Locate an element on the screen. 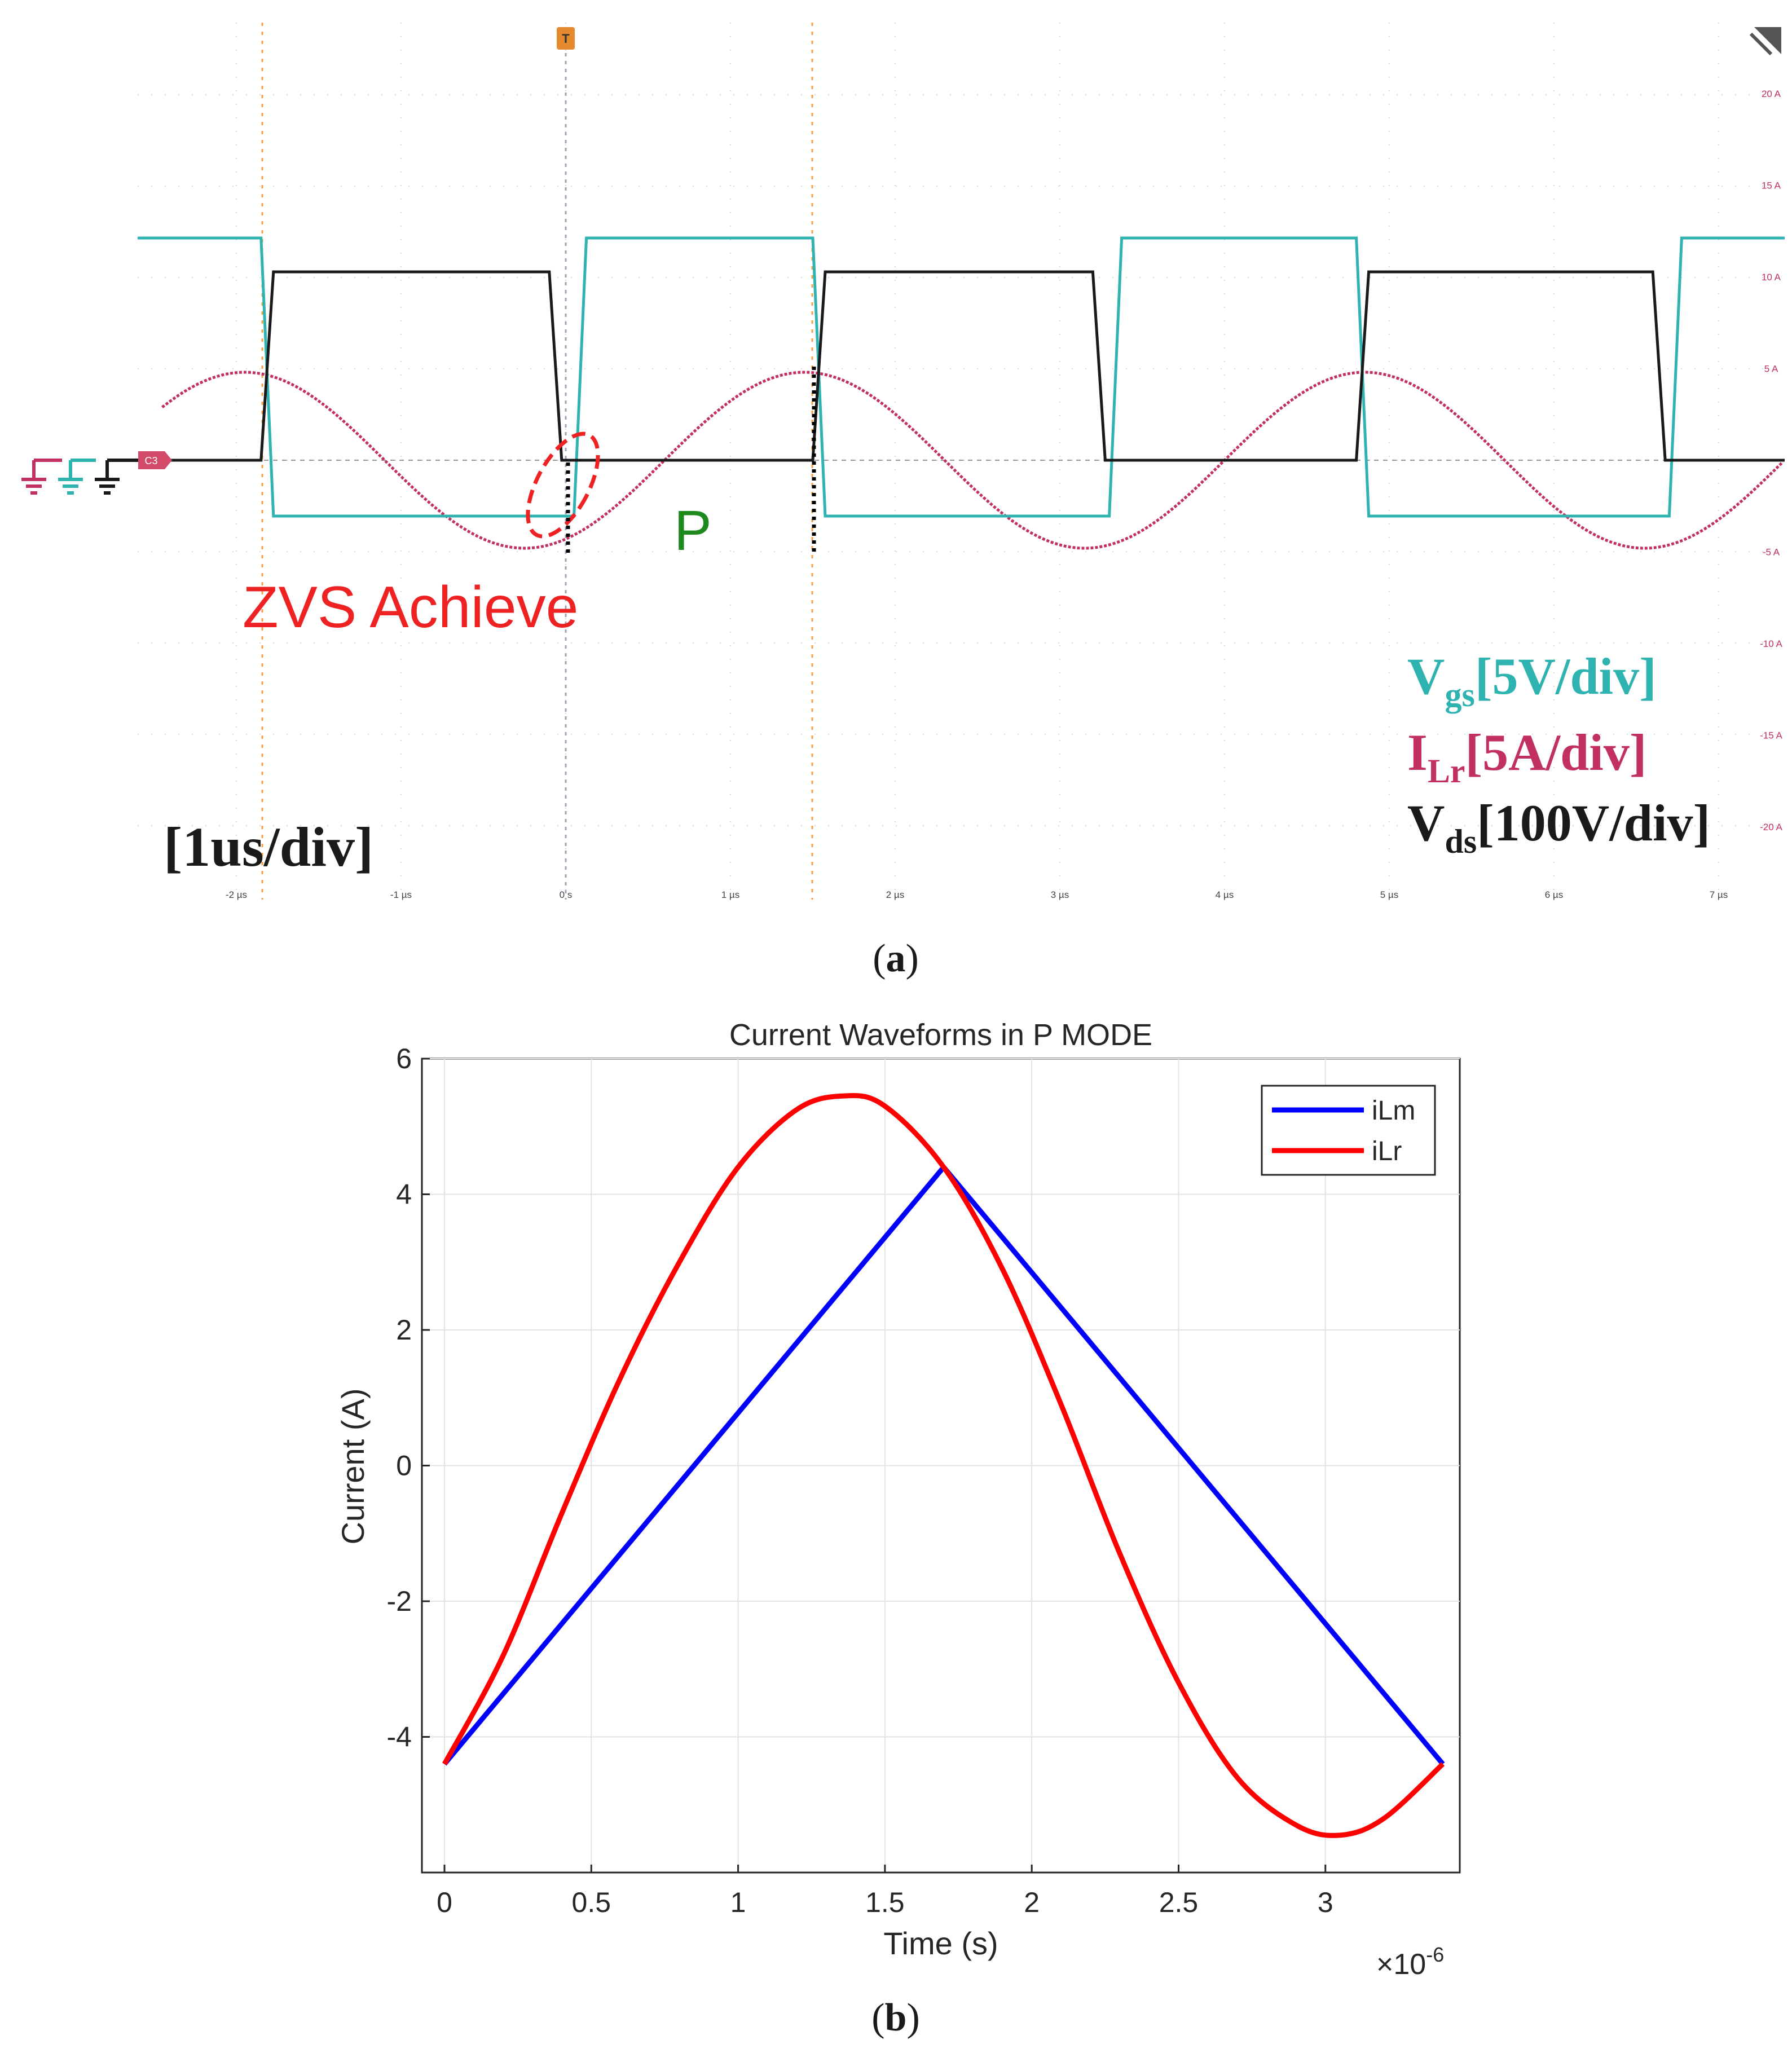 The height and width of the screenshot is (2053, 1792). chart-title: Current Waveforms in P MODE is located at coordinates (940, 1035).